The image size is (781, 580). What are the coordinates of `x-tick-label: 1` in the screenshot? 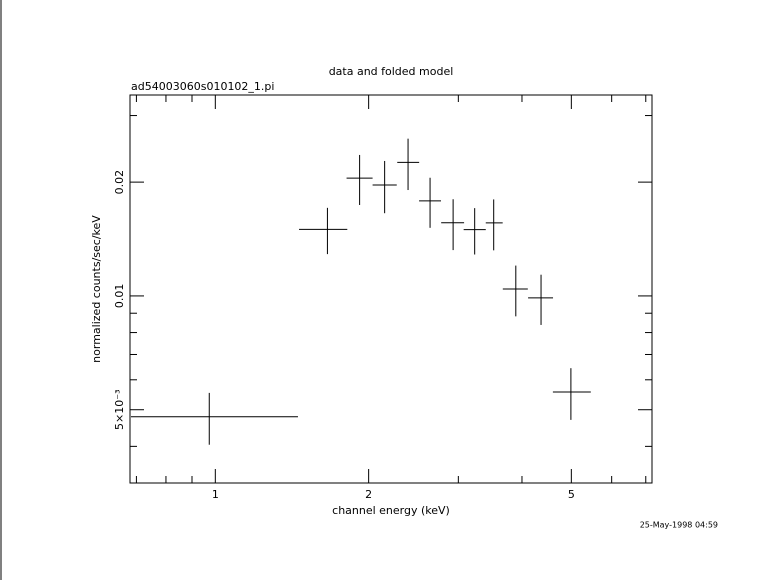 It's located at (215, 494).